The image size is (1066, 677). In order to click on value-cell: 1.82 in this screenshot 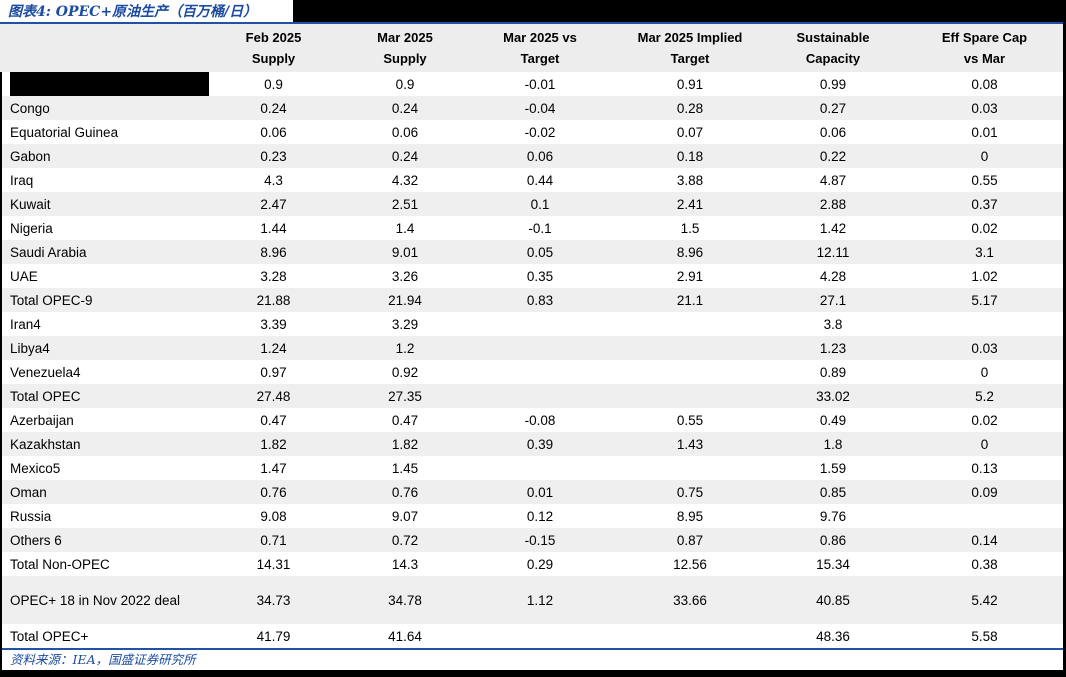, I will do `click(405, 444)`.